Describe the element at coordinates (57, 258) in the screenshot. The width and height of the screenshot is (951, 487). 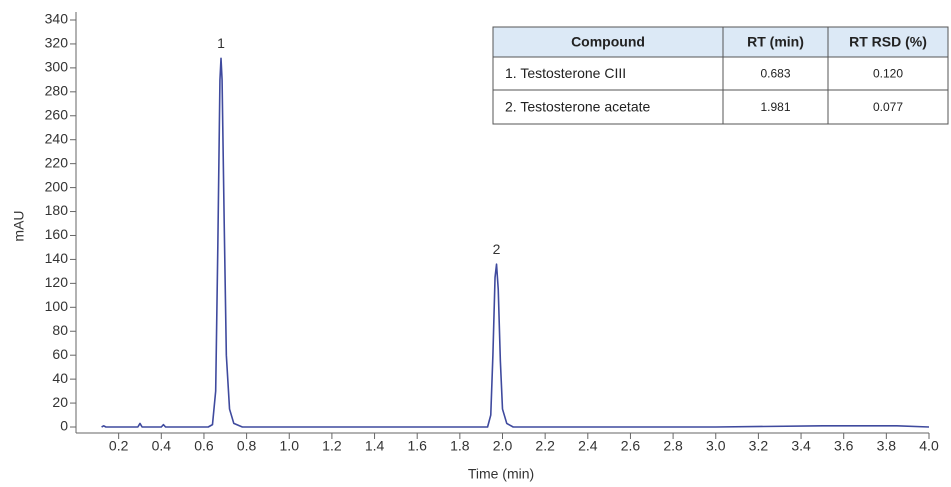
I see `y-tick-label: 140` at that location.